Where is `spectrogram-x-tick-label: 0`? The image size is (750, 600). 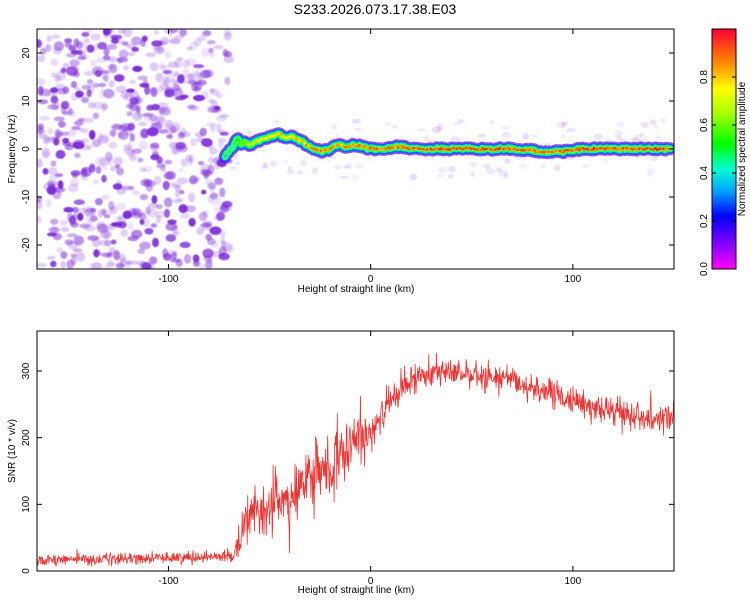
spectrogram-x-tick-label: 0 is located at coordinates (371, 279).